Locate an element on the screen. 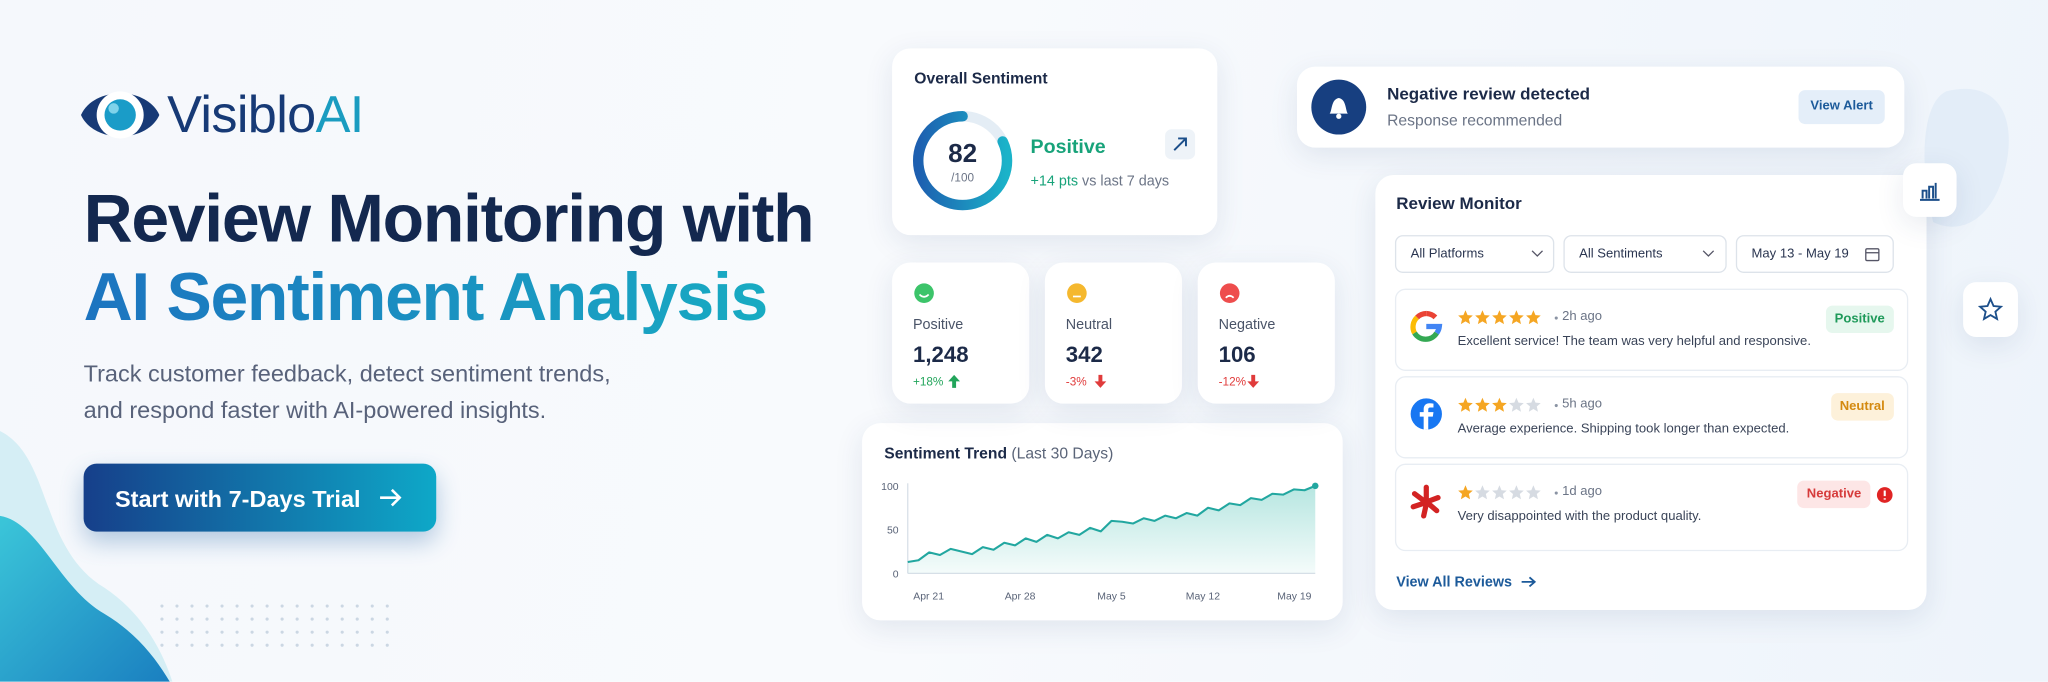  logo-icon is located at coordinates (120, 115).